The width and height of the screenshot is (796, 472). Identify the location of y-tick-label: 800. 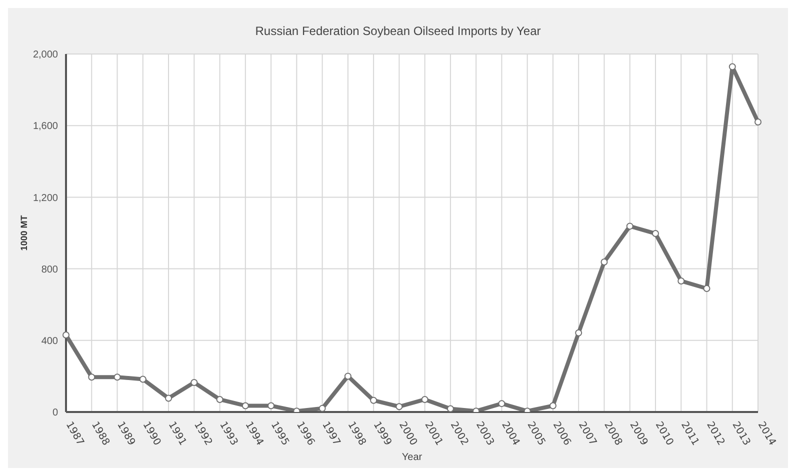
(49, 270).